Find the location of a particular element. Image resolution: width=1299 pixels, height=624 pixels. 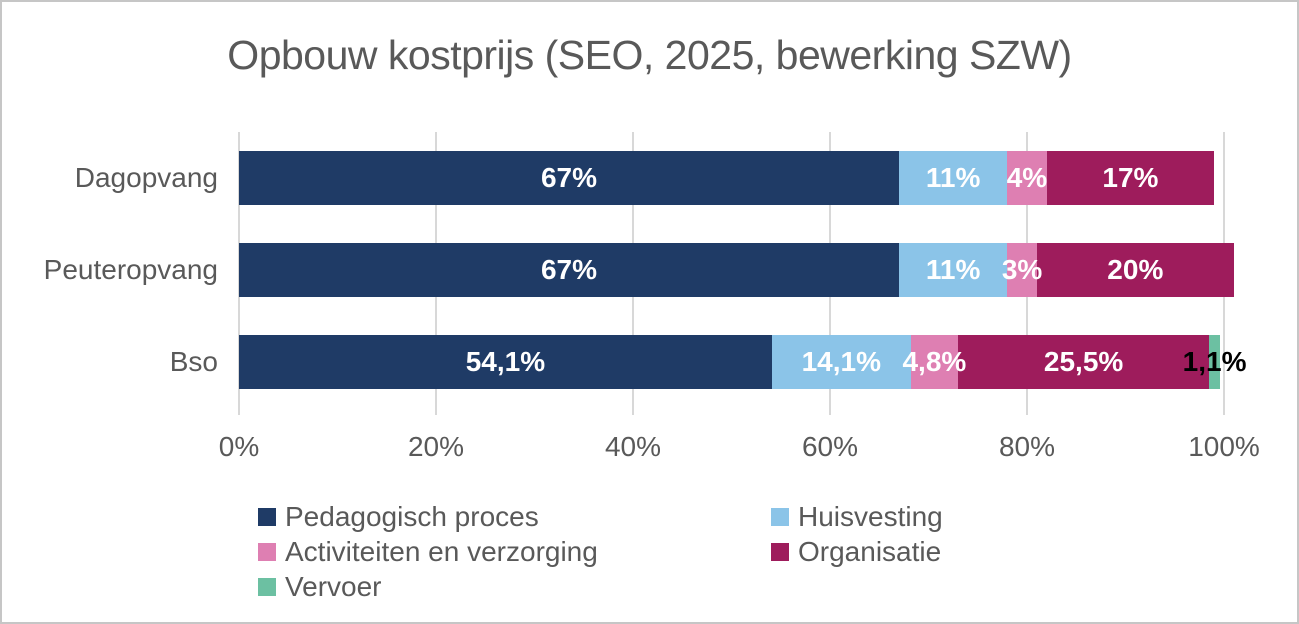

bar-segment: 20% is located at coordinates (1135, 270).